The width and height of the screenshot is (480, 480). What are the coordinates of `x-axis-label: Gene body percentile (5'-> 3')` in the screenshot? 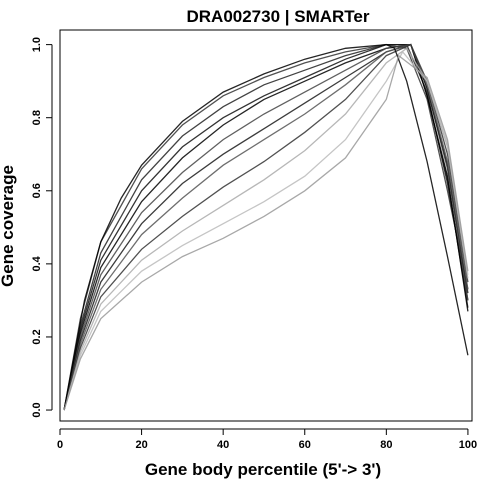 It's located at (263, 469).